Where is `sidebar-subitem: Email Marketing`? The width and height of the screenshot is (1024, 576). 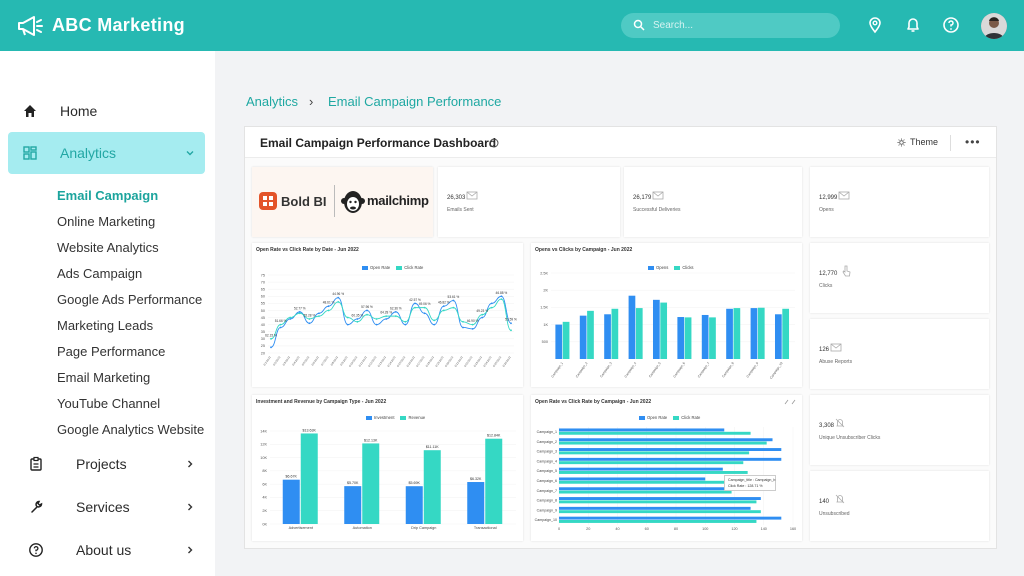
sidebar-subitem: Email Marketing is located at coordinates (104, 377).